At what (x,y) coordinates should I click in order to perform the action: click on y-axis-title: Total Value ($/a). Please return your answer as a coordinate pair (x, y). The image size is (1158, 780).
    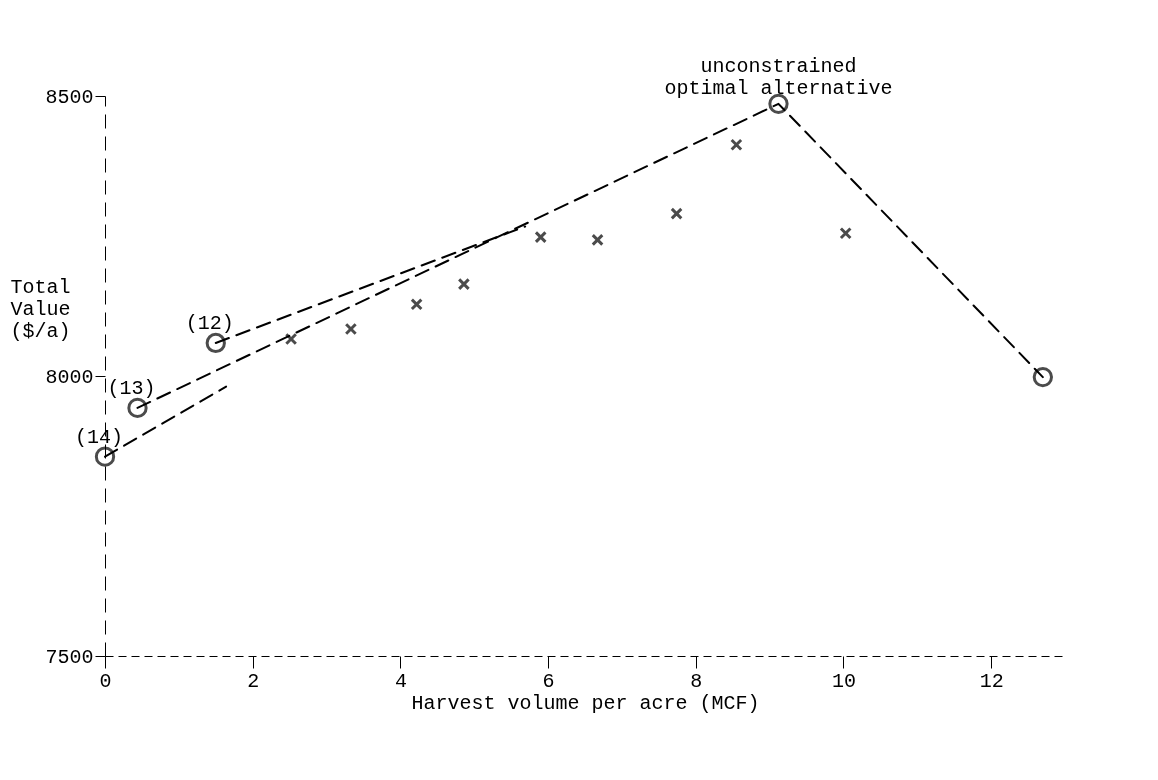
    Looking at the image, I should click on (40, 309).